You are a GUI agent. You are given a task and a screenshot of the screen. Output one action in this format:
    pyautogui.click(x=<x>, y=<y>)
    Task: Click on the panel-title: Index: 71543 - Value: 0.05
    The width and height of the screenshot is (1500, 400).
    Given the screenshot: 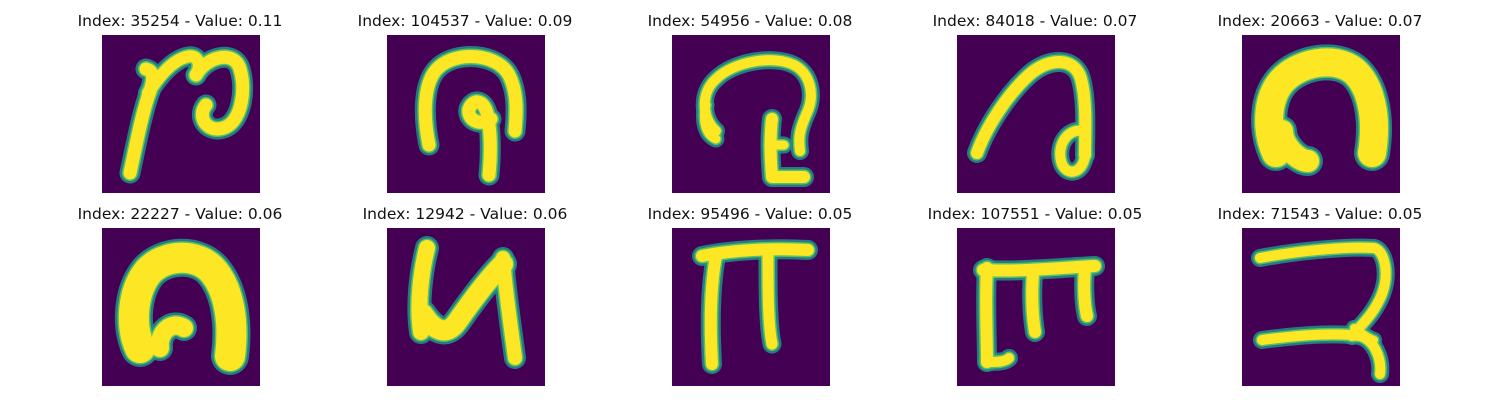 What is the action you would take?
    pyautogui.click(x=1320, y=214)
    